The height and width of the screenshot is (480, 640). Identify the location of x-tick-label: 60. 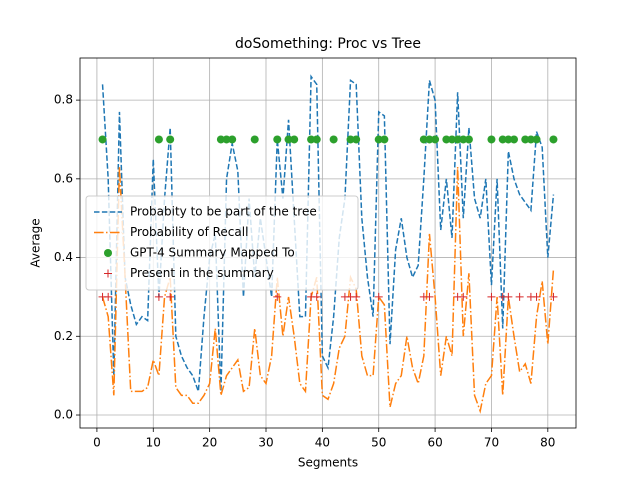
(434, 443).